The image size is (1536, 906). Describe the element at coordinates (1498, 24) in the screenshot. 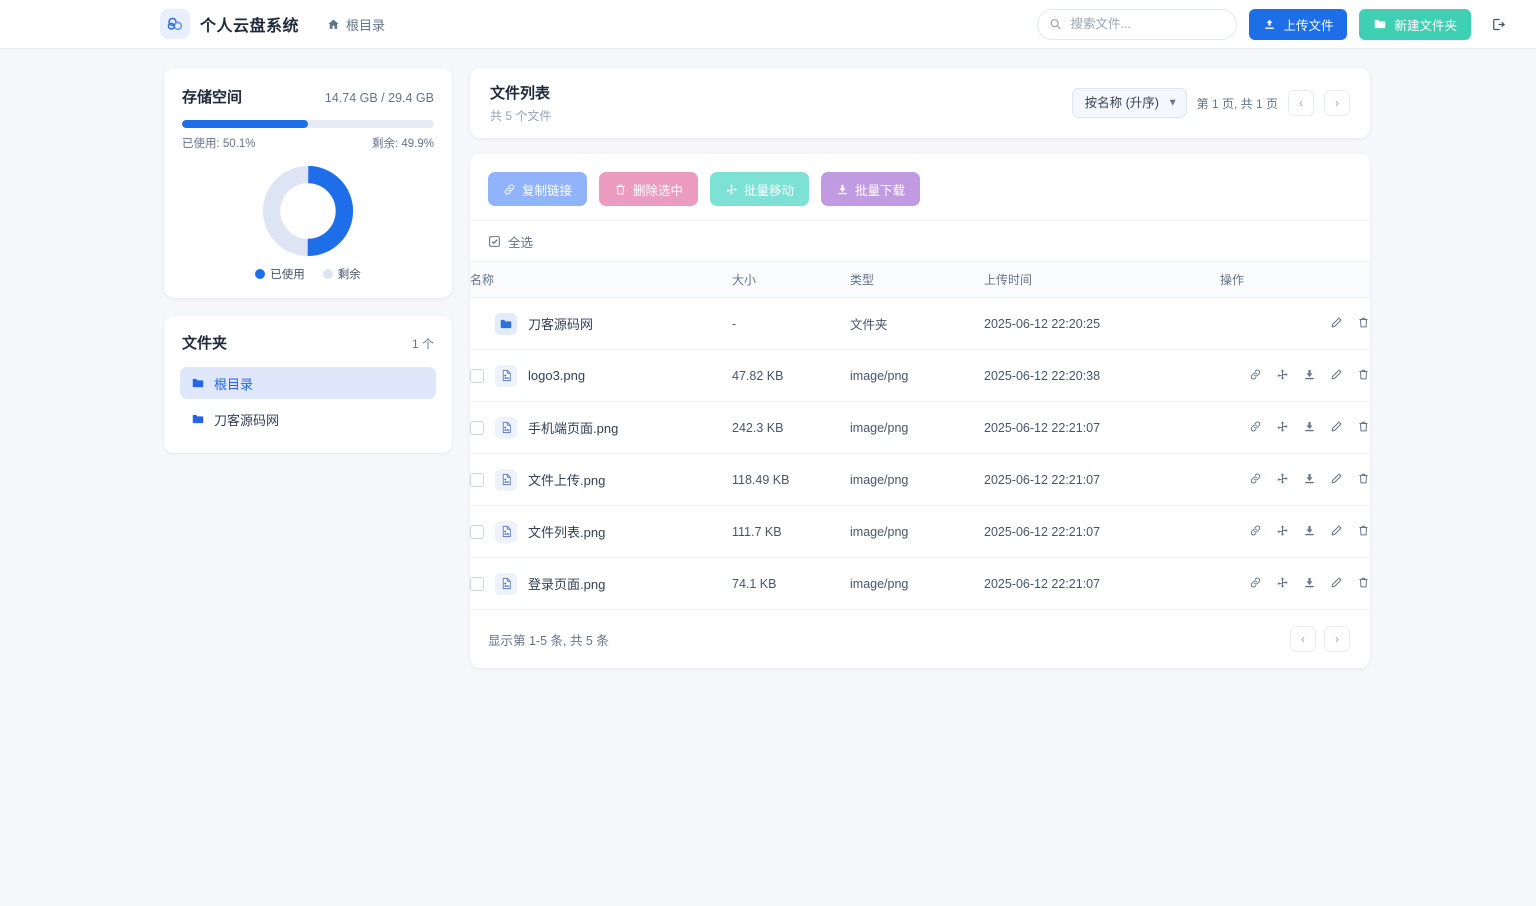

I see `logout-button` at that location.